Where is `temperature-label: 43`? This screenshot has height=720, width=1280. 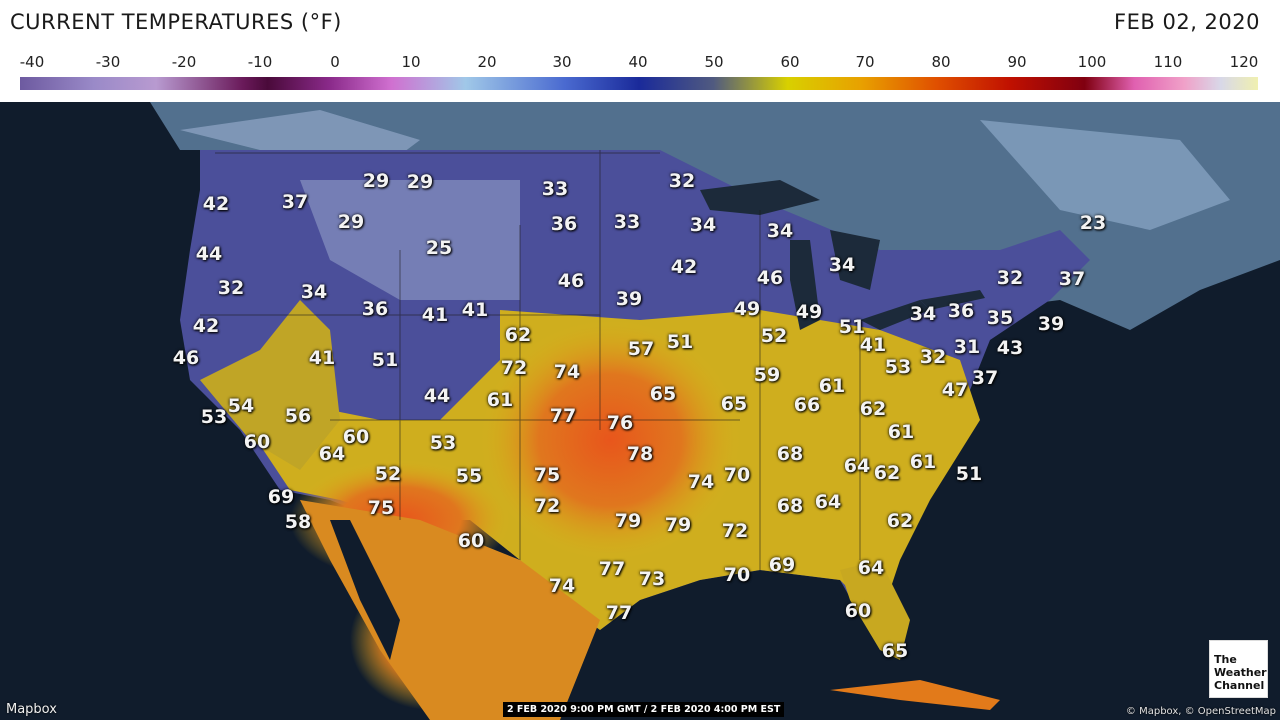
temperature-label: 43 is located at coordinates (1010, 348).